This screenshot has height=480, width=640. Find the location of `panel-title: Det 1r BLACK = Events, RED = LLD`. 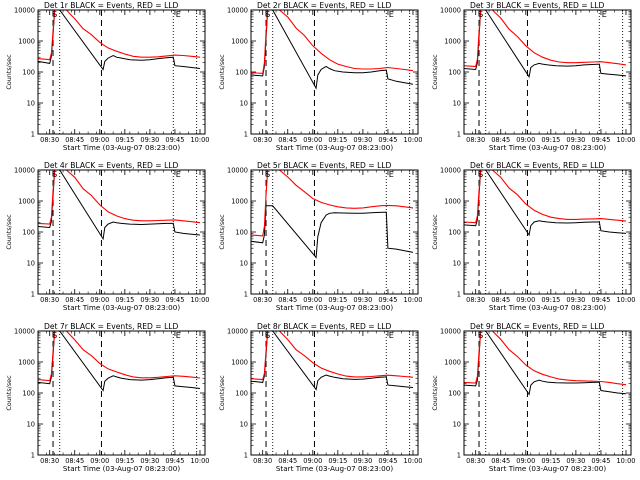

panel-title: Det 1r BLACK = Events, RED = LLD is located at coordinates (111, 5).